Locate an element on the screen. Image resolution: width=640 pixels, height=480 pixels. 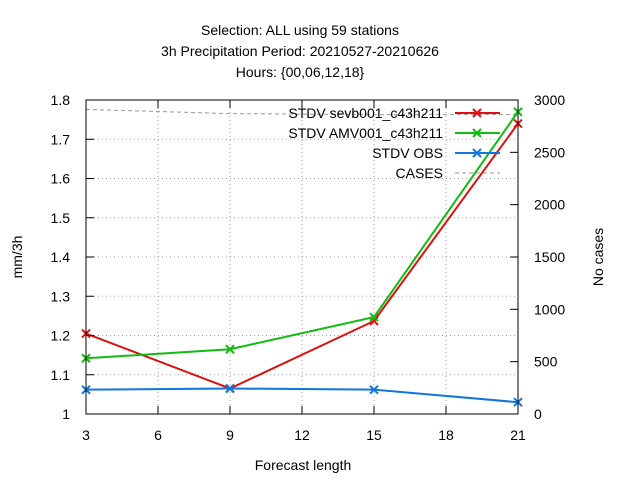
legend-entry: STDV AMV001_c43h211 is located at coordinates (394, 133).